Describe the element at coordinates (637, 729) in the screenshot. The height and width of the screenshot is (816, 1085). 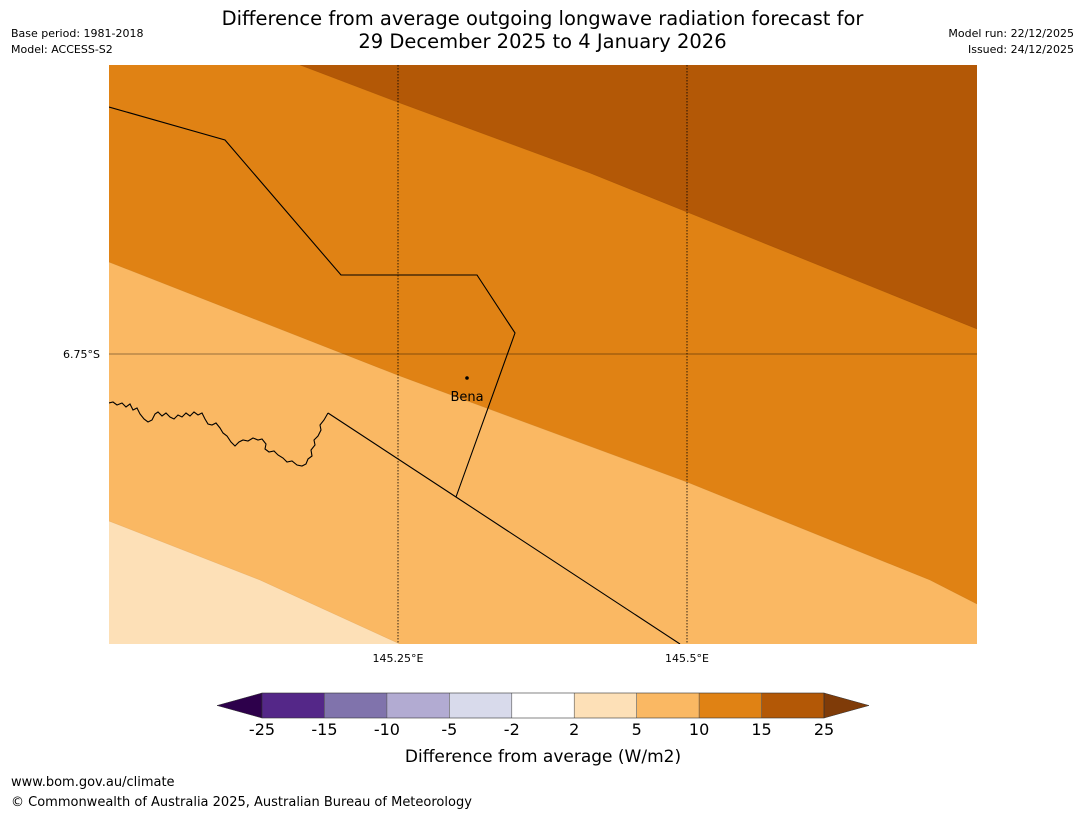
I see `colorbar-tick-label: 5` at that location.